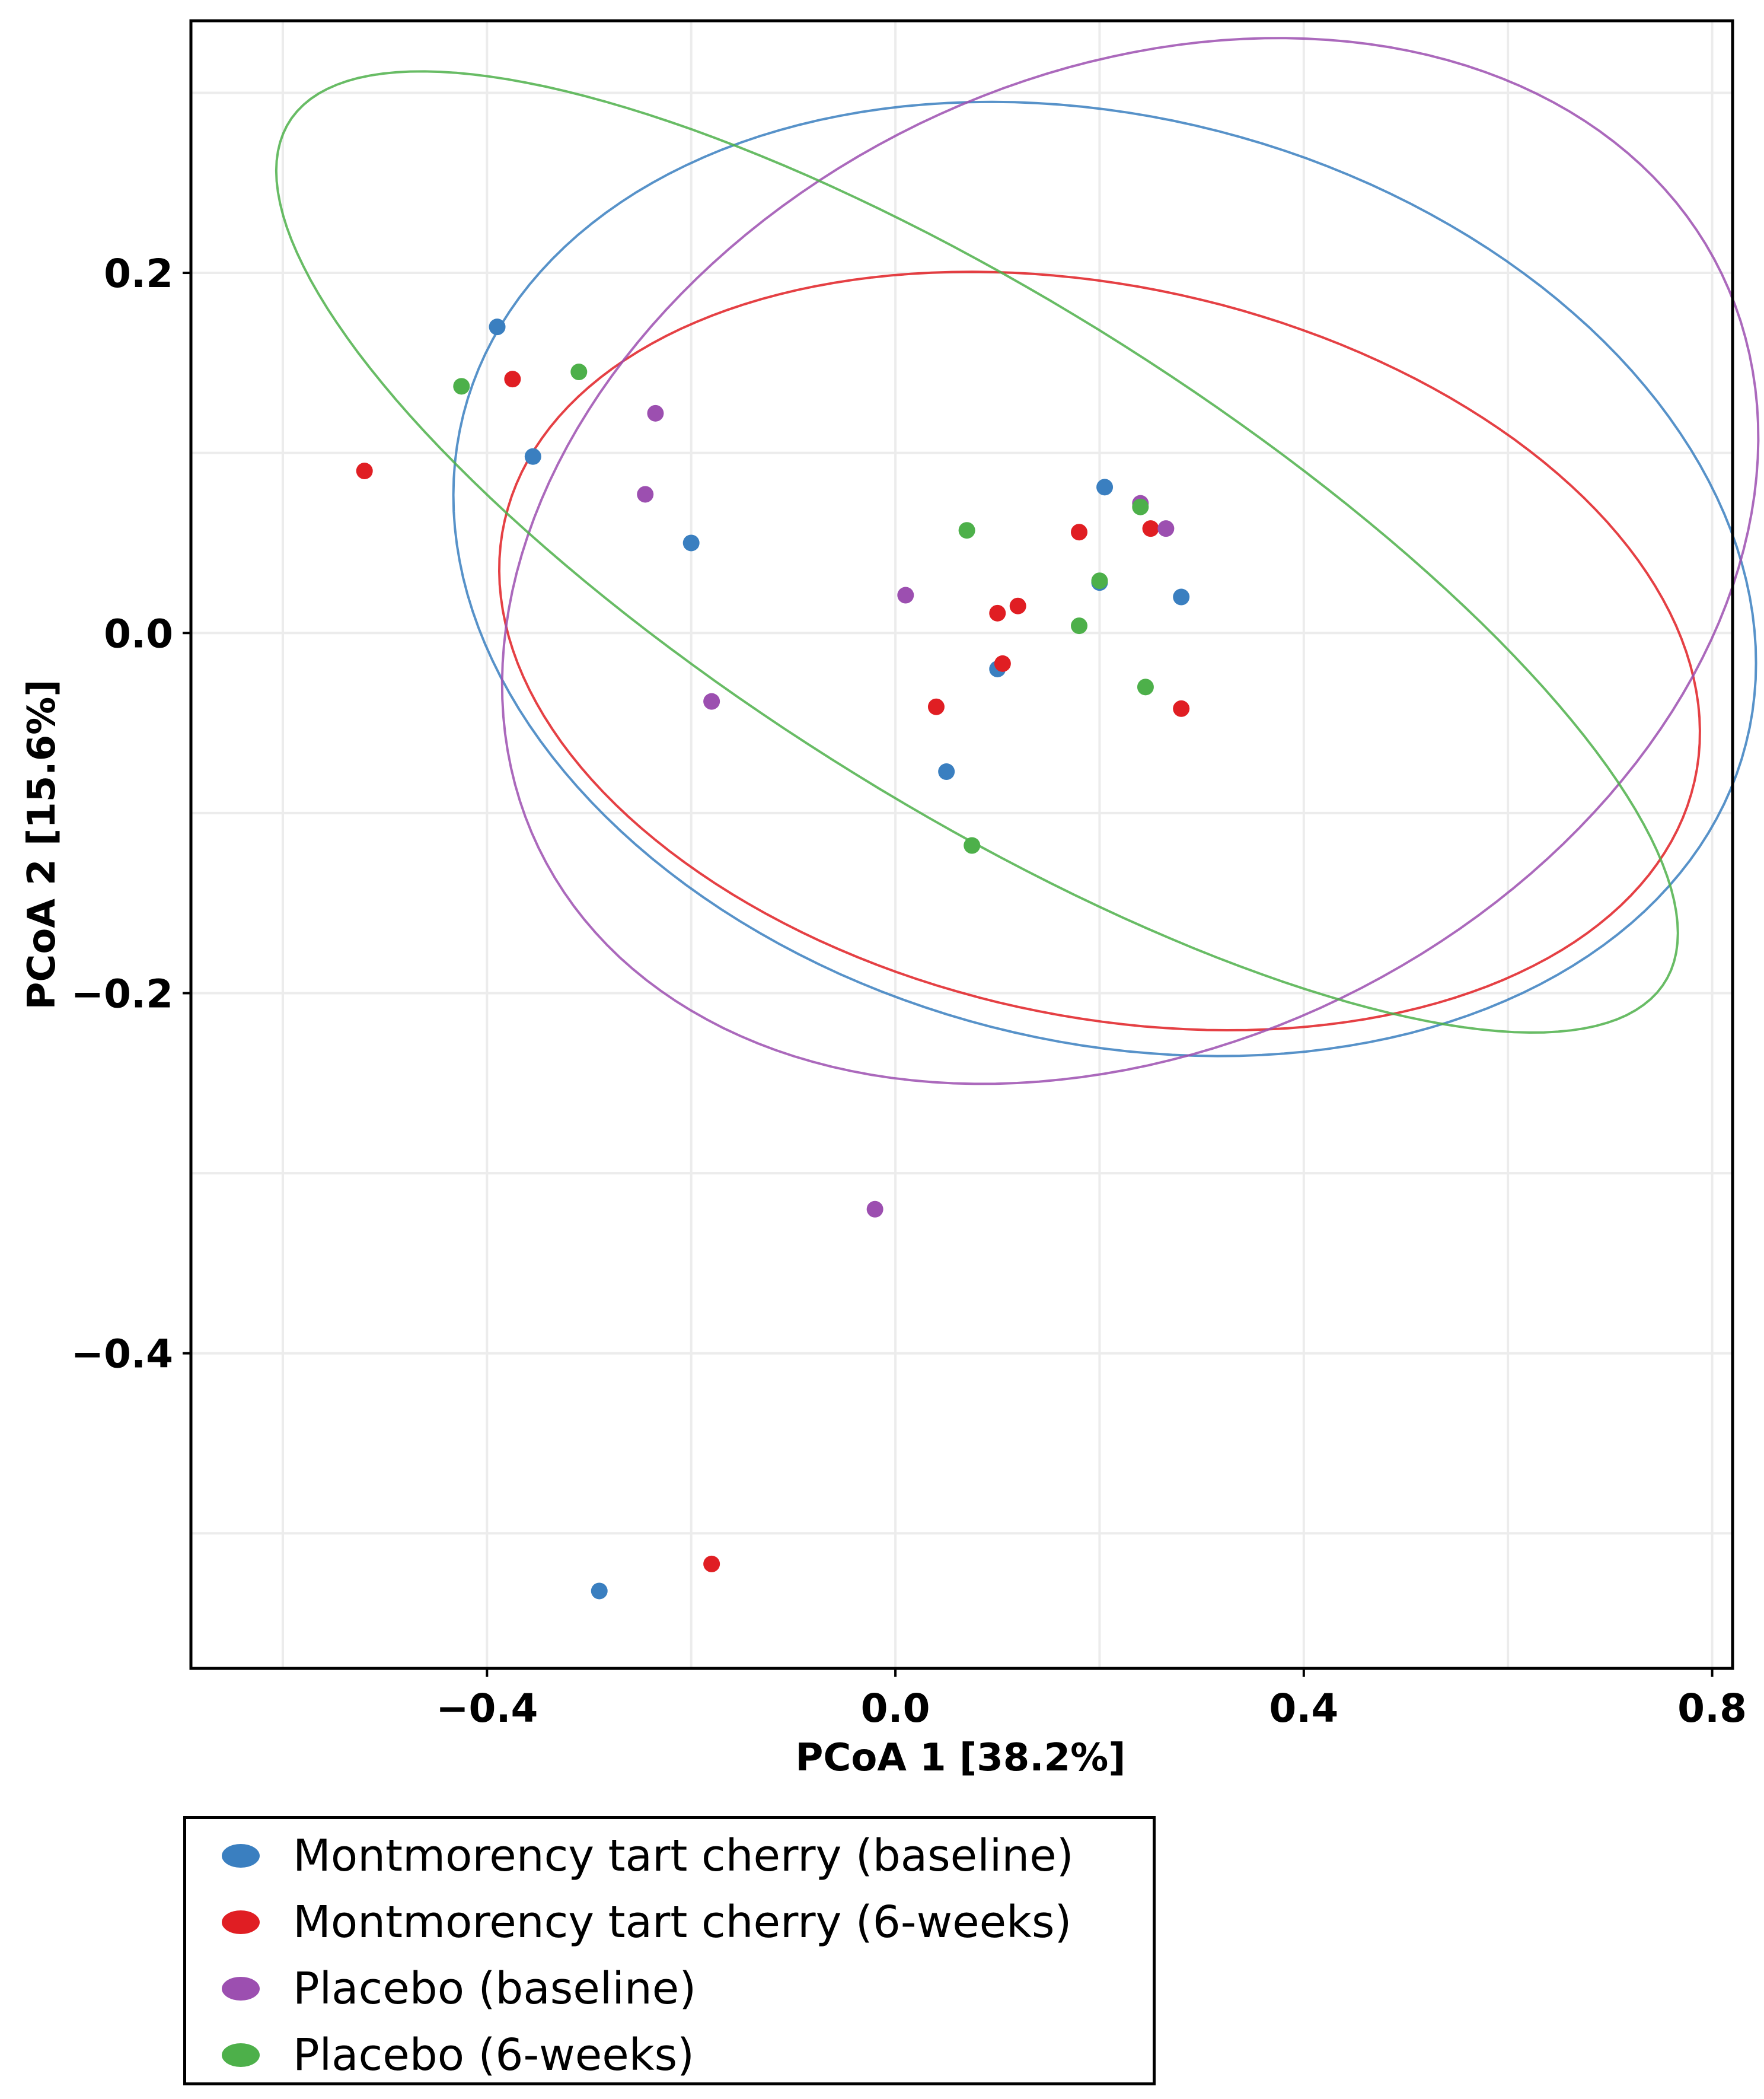  What do you see at coordinates (961, 1758) in the screenshot?
I see `x-axis-title: PCoA 1 [38.2%]` at bounding box center [961, 1758].